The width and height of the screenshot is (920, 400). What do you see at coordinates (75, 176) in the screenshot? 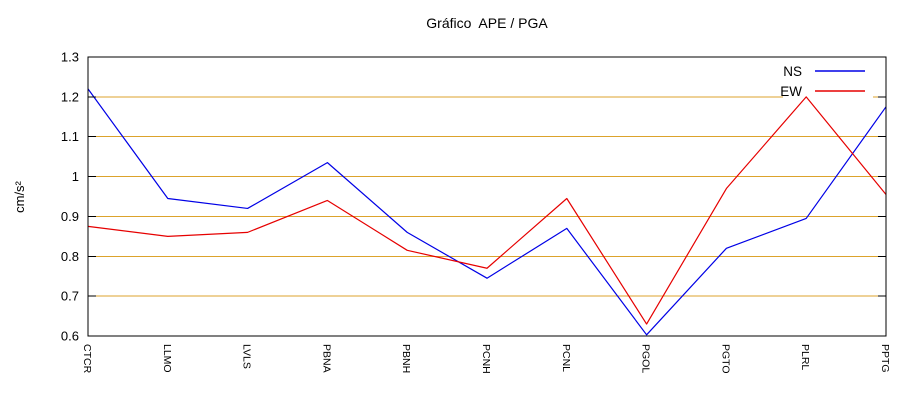
I see `y-tick-label: 1` at bounding box center [75, 176].